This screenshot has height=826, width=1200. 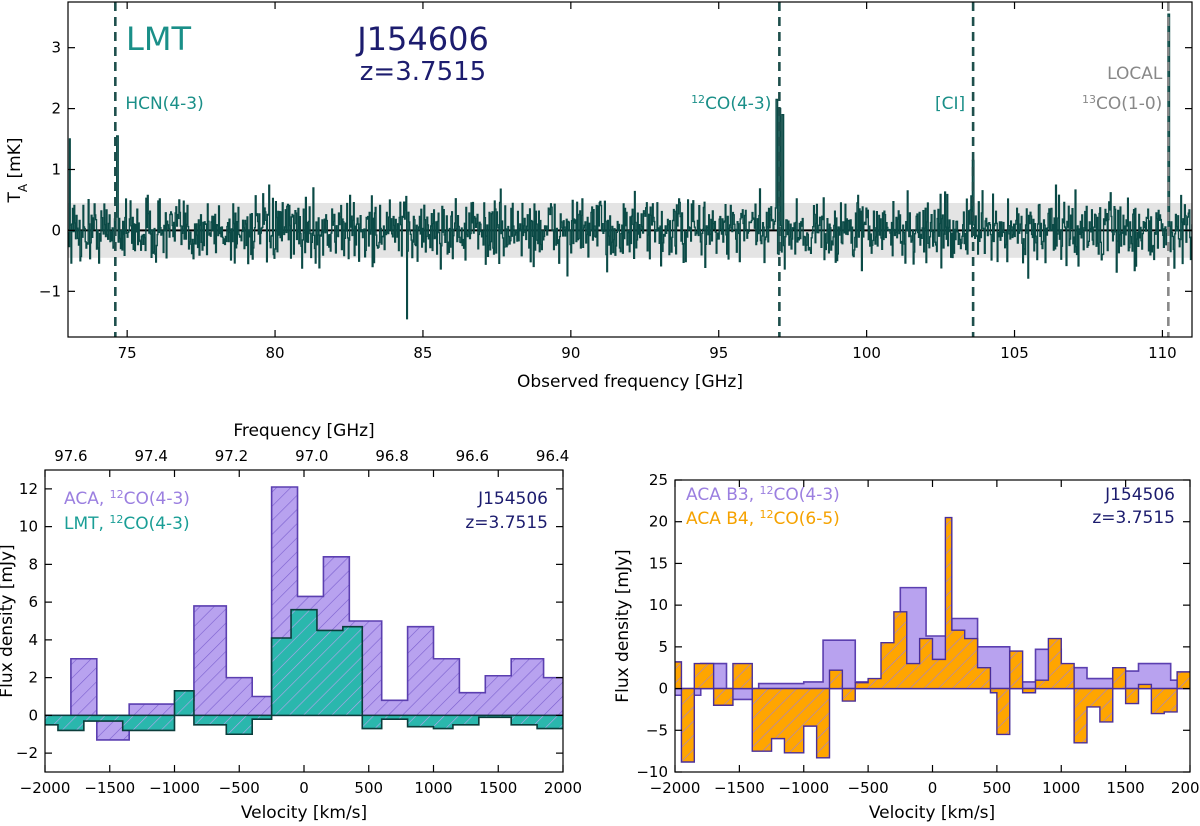 What do you see at coordinates (15, 198) in the screenshot?
I see `y-axis-main: T` at bounding box center [15, 198].